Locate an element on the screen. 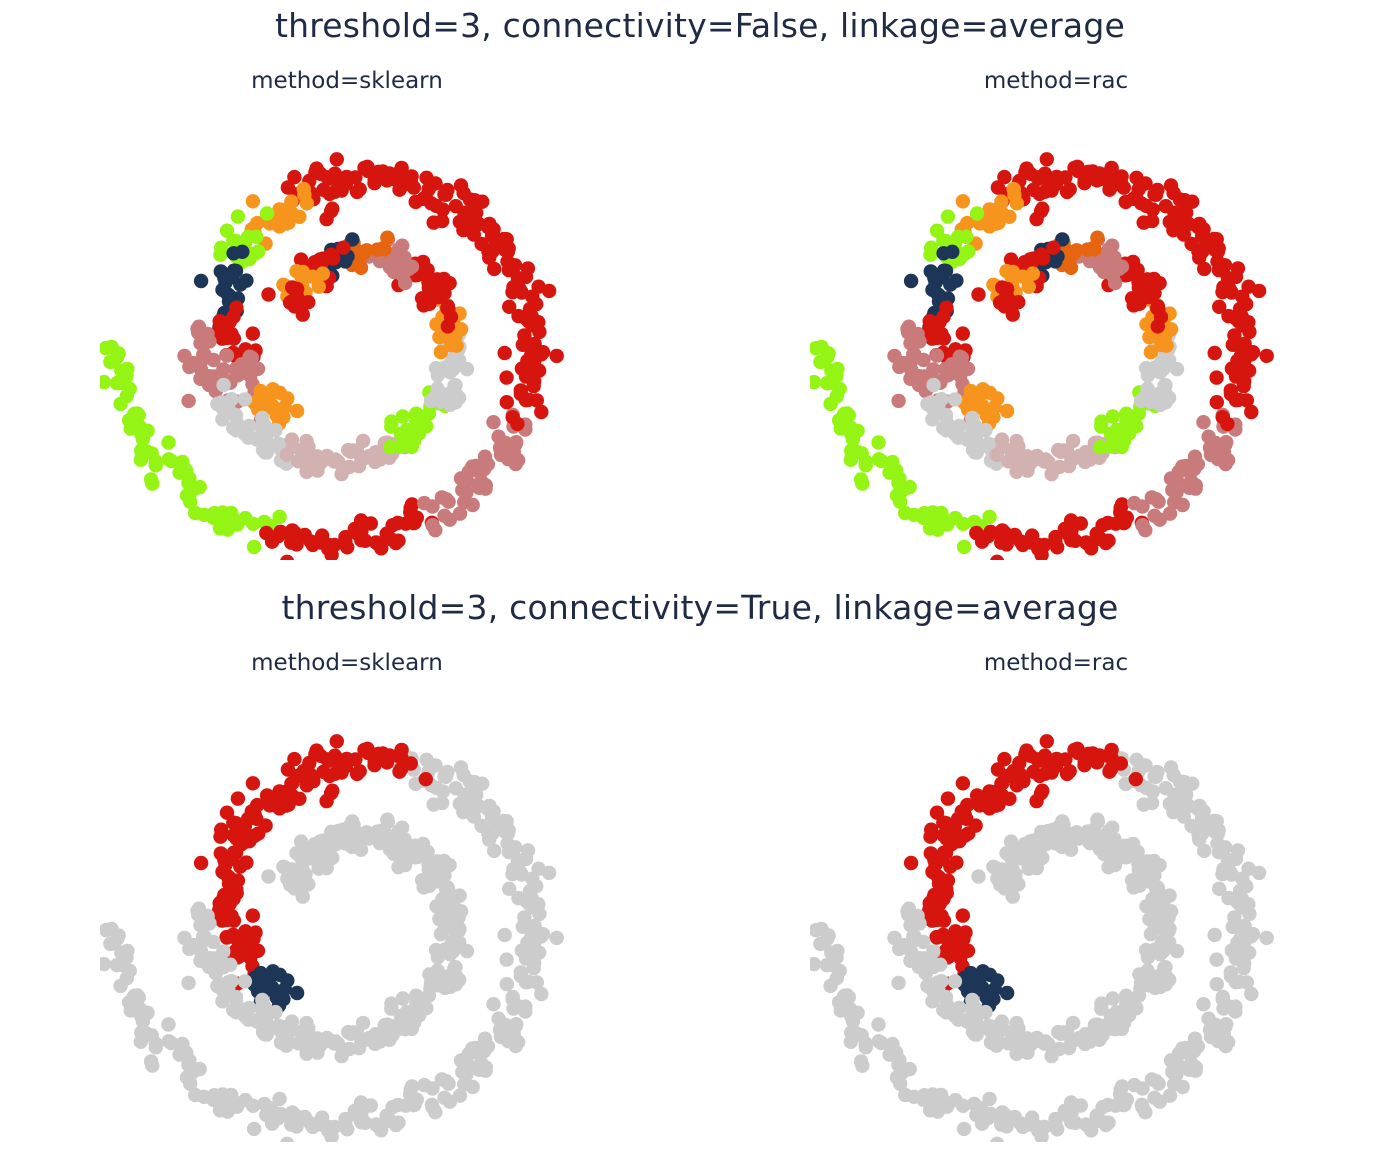 The width and height of the screenshot is (1400, 1159). scatter-plot-sklearn is located at coordinates (332, 356).